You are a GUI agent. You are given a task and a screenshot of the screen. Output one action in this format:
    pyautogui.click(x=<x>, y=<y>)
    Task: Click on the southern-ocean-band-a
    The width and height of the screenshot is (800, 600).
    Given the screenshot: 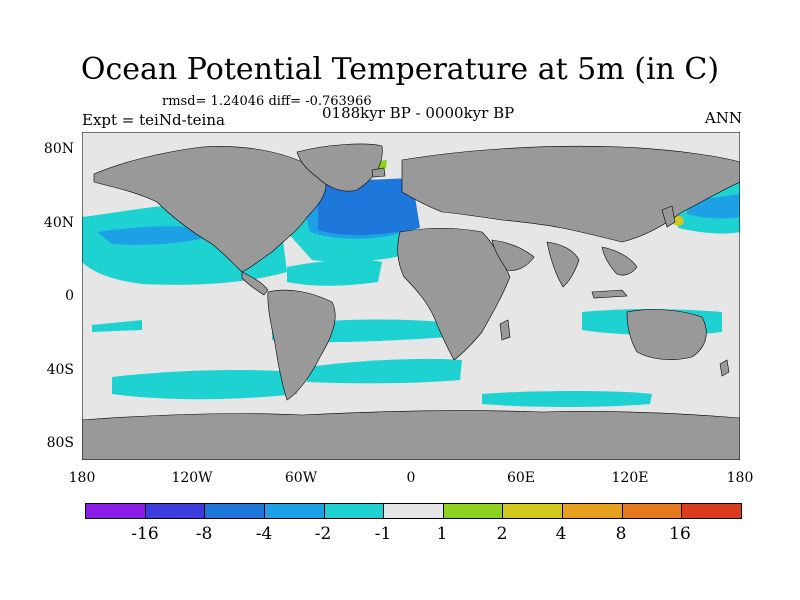 What is the action you would take?
    pyautogui.click(x=204, y=384)
    